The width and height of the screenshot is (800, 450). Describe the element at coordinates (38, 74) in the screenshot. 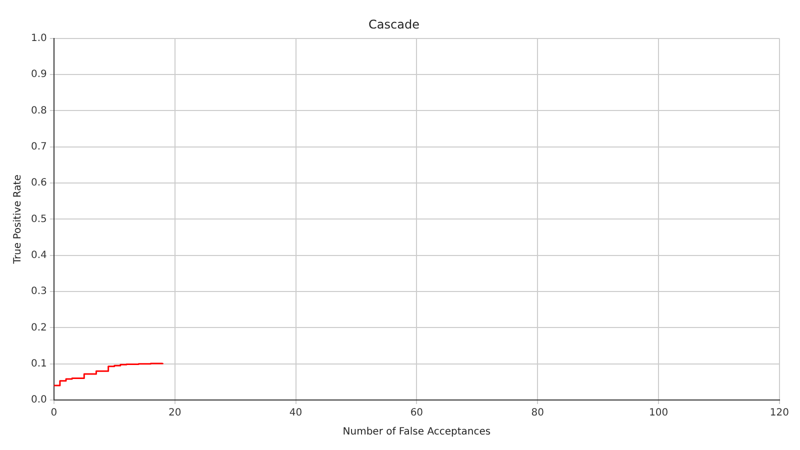

I see `y-tick-label: 0.9` at that location.